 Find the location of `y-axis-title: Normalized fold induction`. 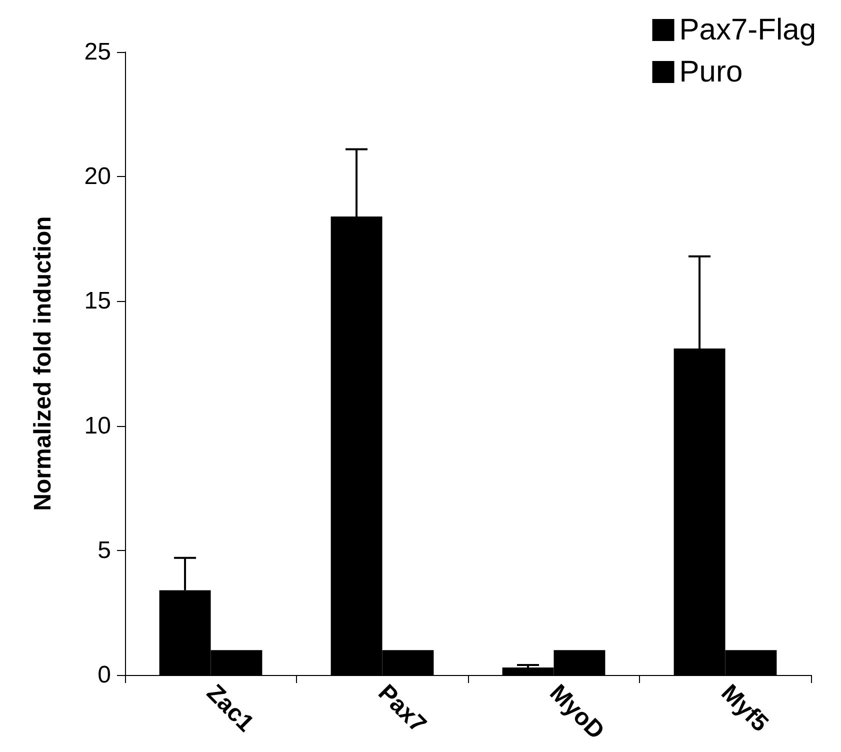

y-axis-title: Normalized fold induction is located at coordinates (43, 363).